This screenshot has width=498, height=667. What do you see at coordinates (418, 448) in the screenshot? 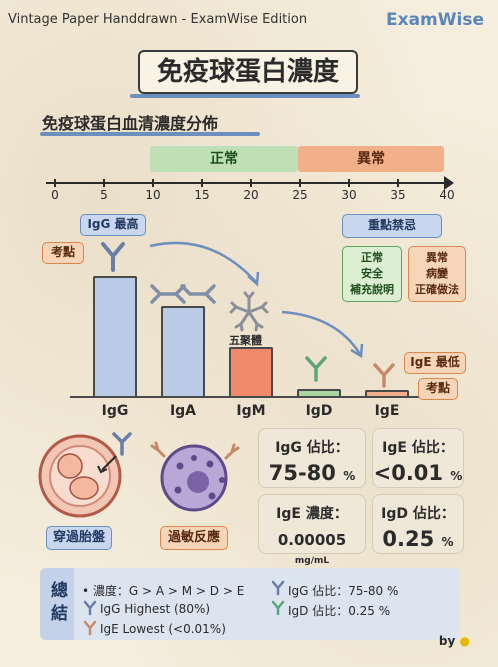
I see `stat-label: IgE 佔比：` at bounding box center [418, 448].